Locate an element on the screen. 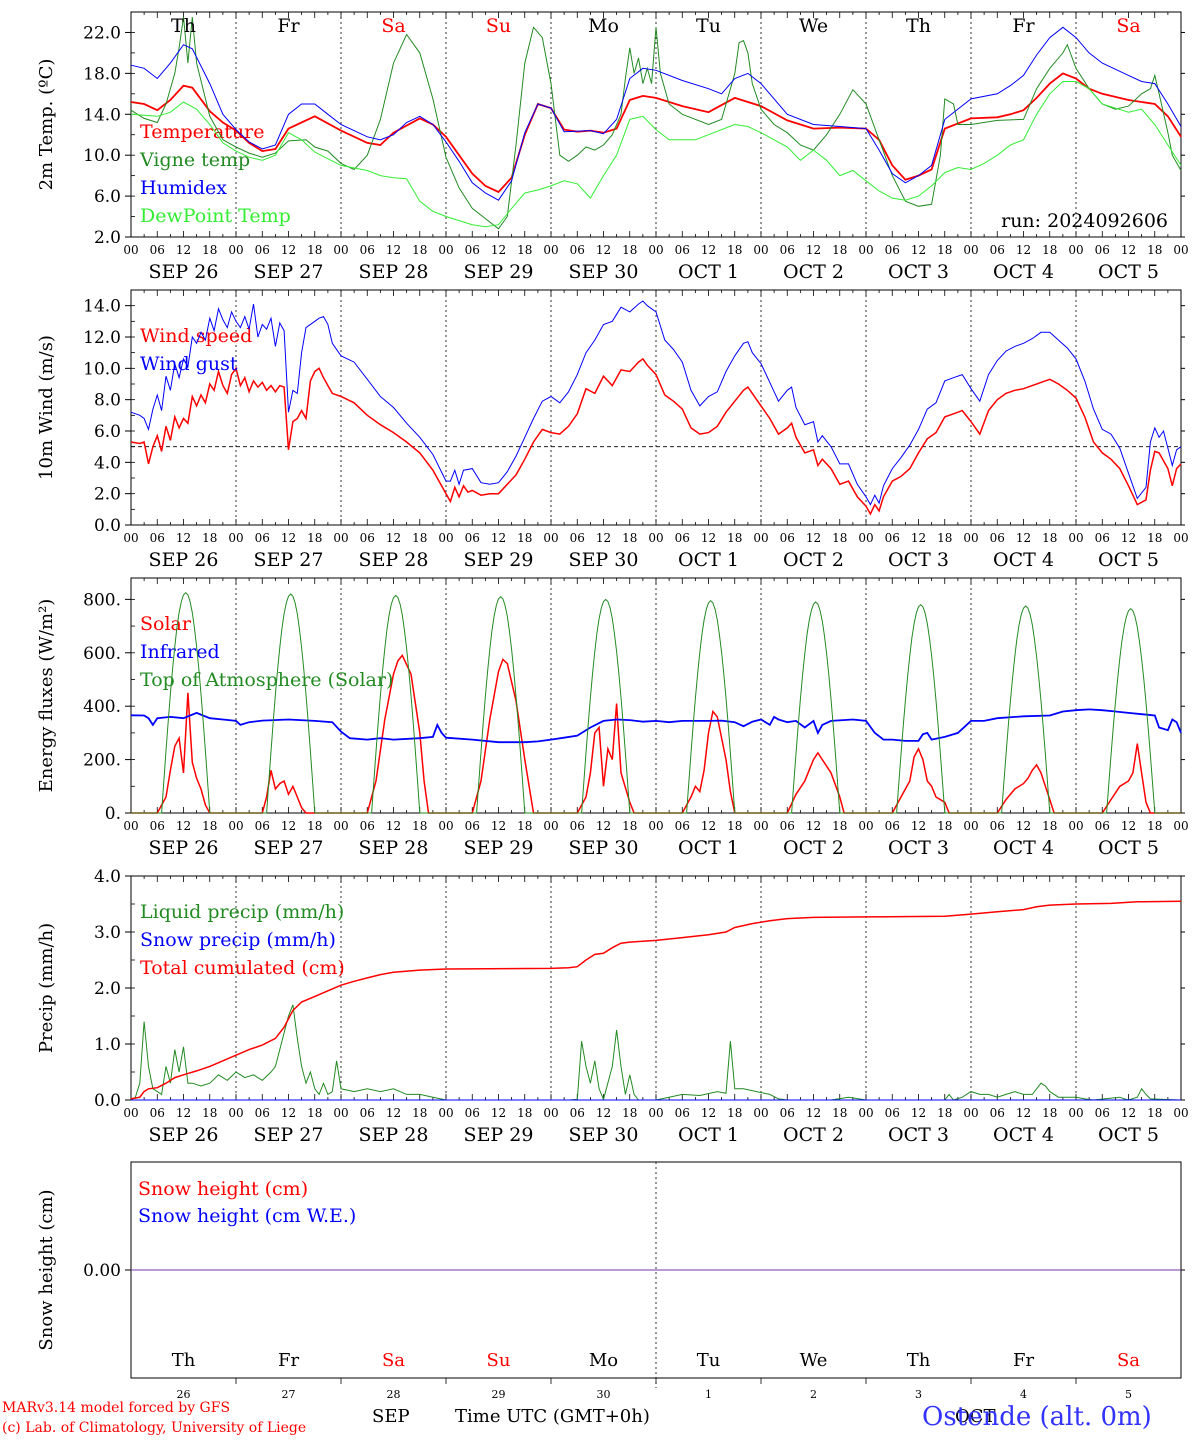 The image size is (1194, 1440). x-axis-unit-label: Time UTC (GMT+0h) is located at coordinates (552, 1416).